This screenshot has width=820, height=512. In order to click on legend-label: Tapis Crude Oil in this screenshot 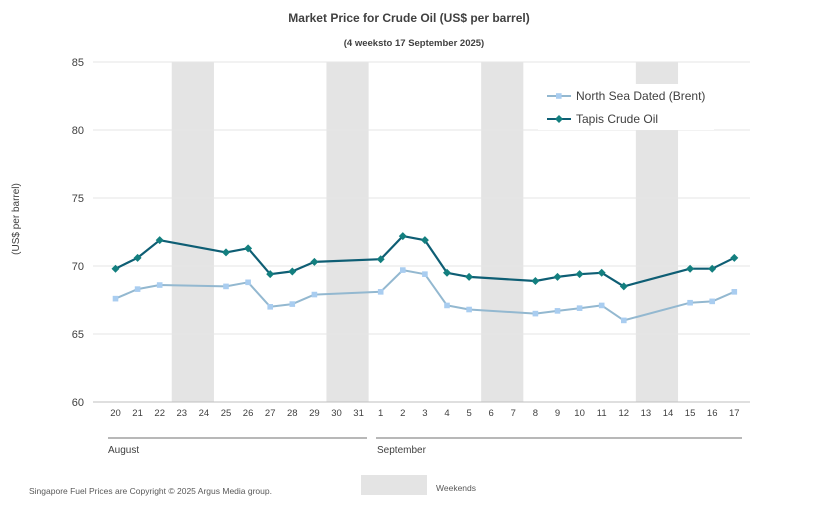, I will do `click(617, 119)`.